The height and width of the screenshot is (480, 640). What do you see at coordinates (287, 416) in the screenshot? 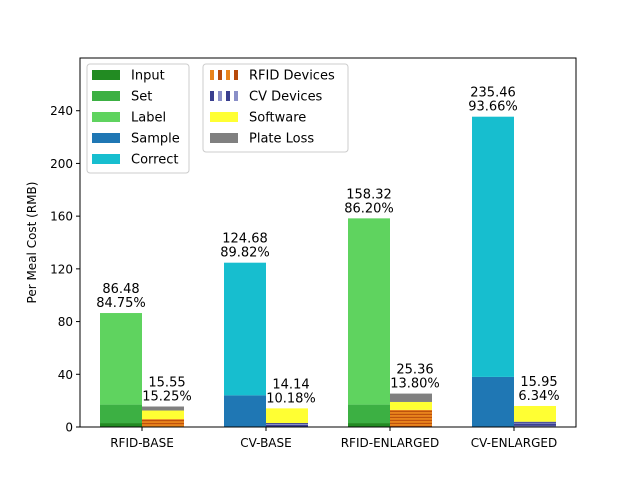
I see `bar-cv-base-equipment-software` at bounding box center [287, 416].